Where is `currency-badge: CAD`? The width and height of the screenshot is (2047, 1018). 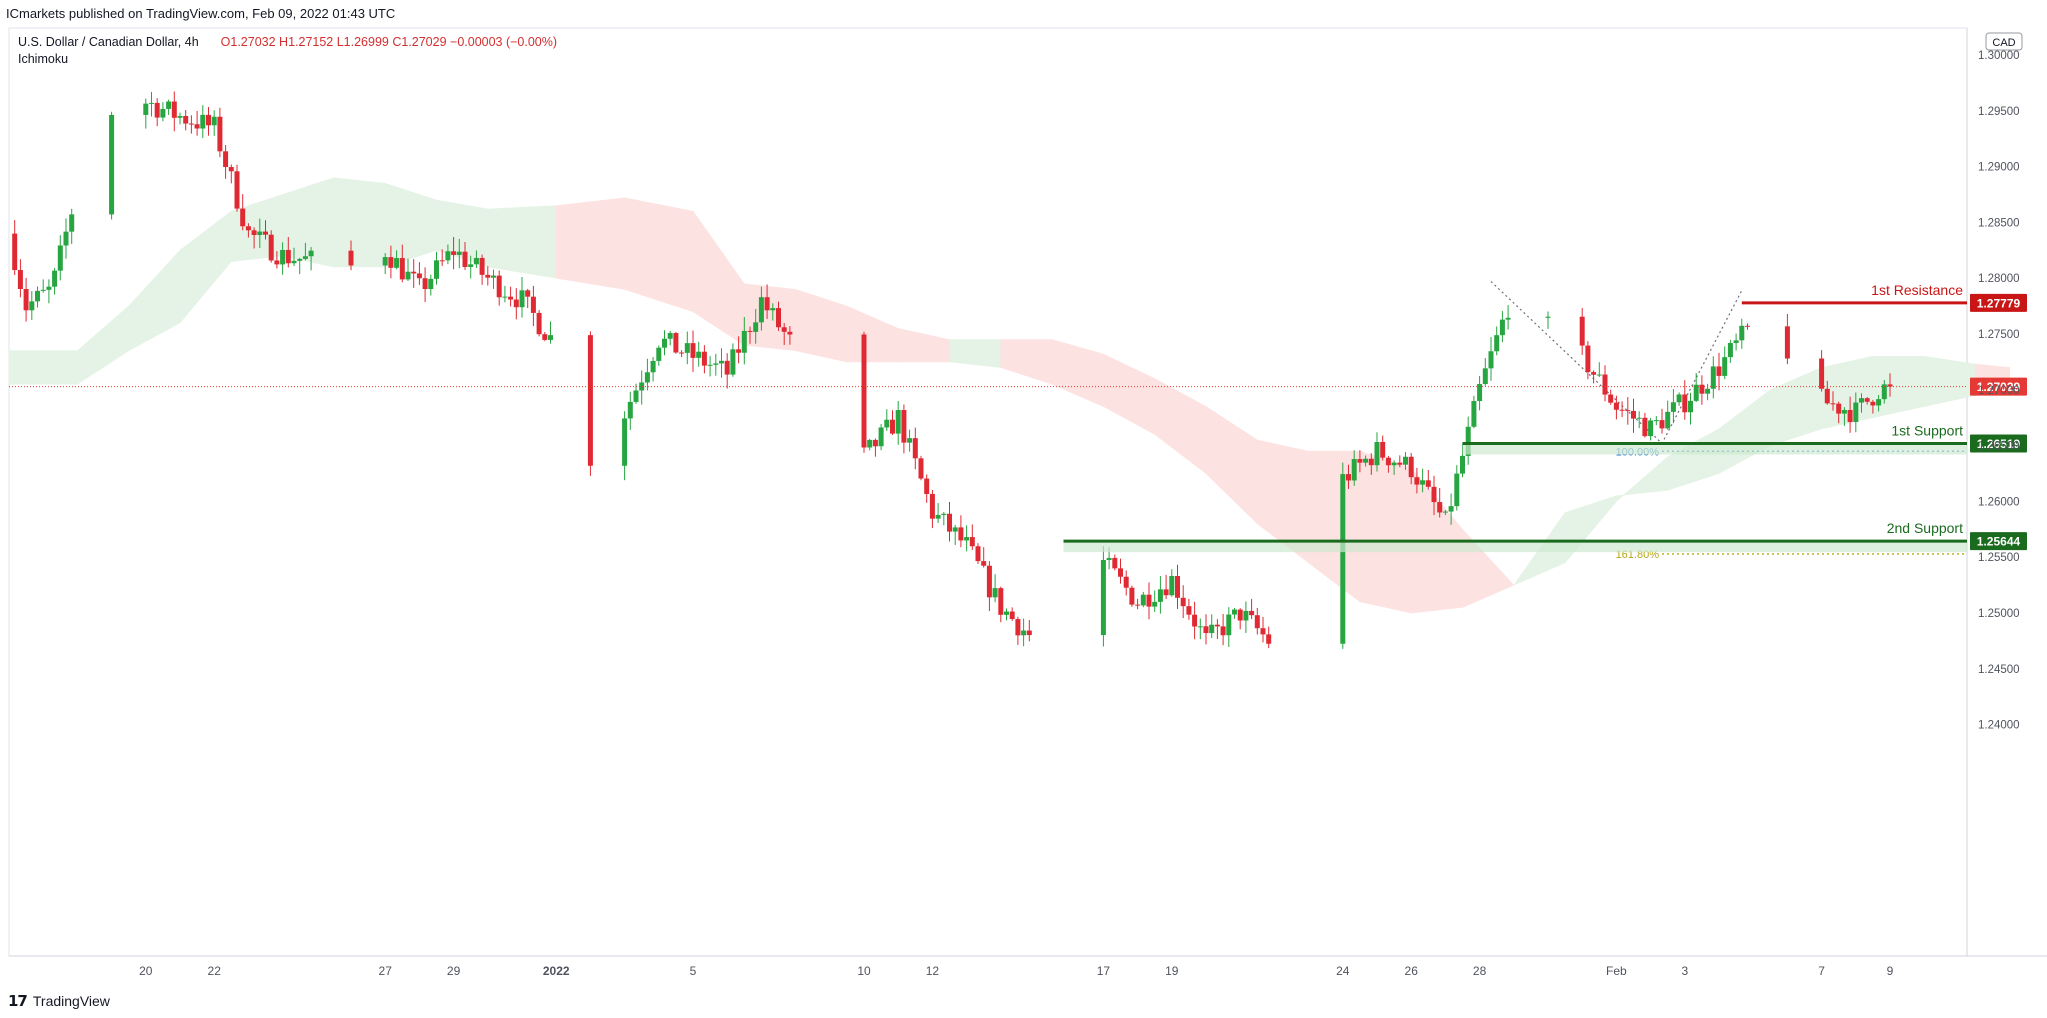
currency-badge: CAD is located at coordinates (2004, 41).